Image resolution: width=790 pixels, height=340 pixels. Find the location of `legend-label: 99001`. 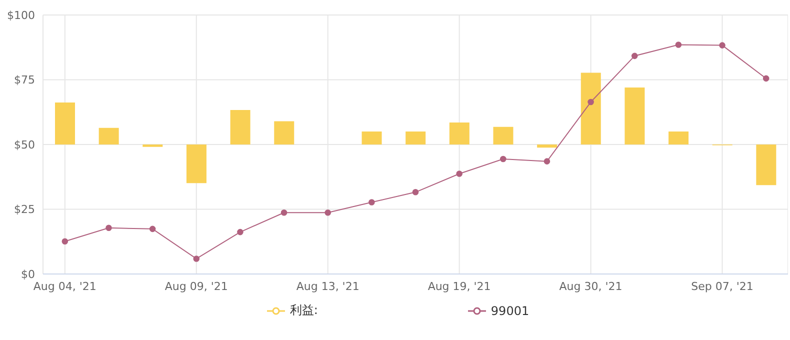

legend-label: 99001 is located at coordinates (510, 311).